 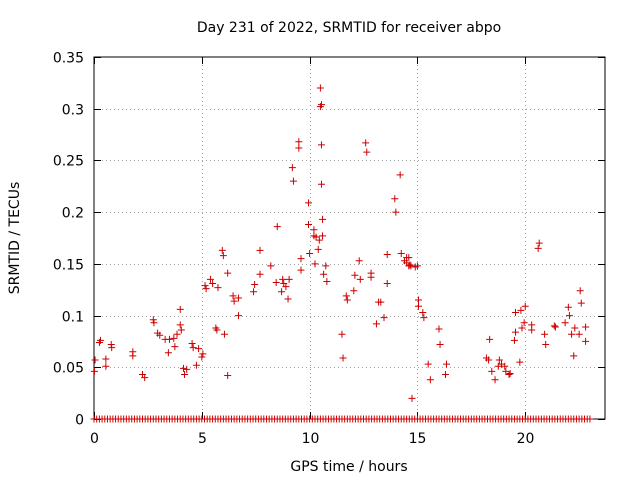 What do you see at coordinates (68, 162) in the screenshot?
I see `y-tick-label: 0.25` at bounding box center [68, 162].